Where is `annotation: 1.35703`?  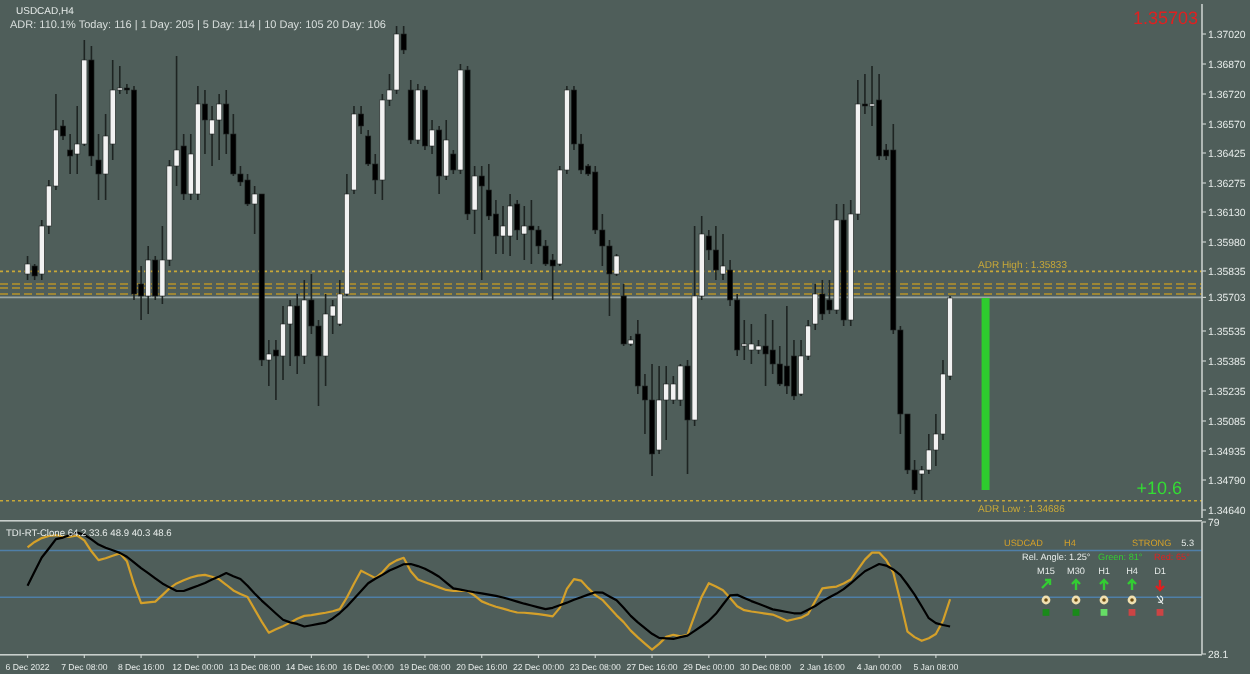 annotation: 1.35703 is located at coordinates (1165, 18).